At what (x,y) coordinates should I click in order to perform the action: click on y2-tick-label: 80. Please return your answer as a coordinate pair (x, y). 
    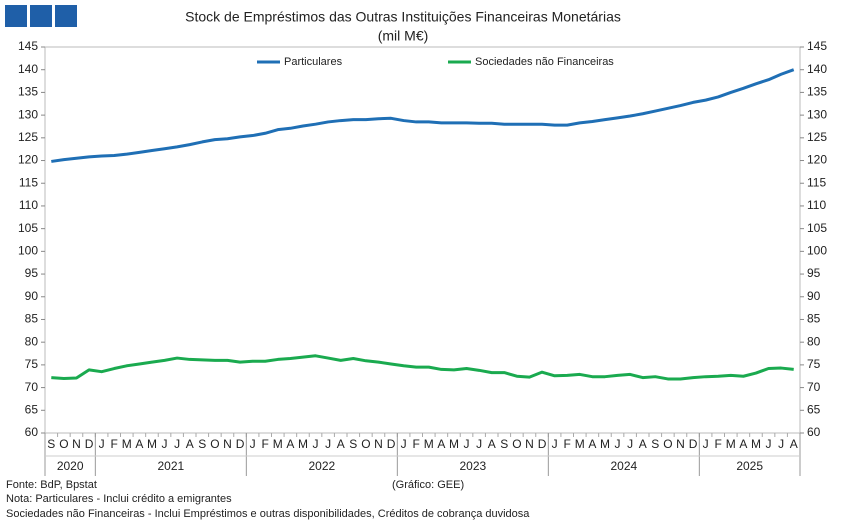
    Looking at the image, I should click on (814, 341).